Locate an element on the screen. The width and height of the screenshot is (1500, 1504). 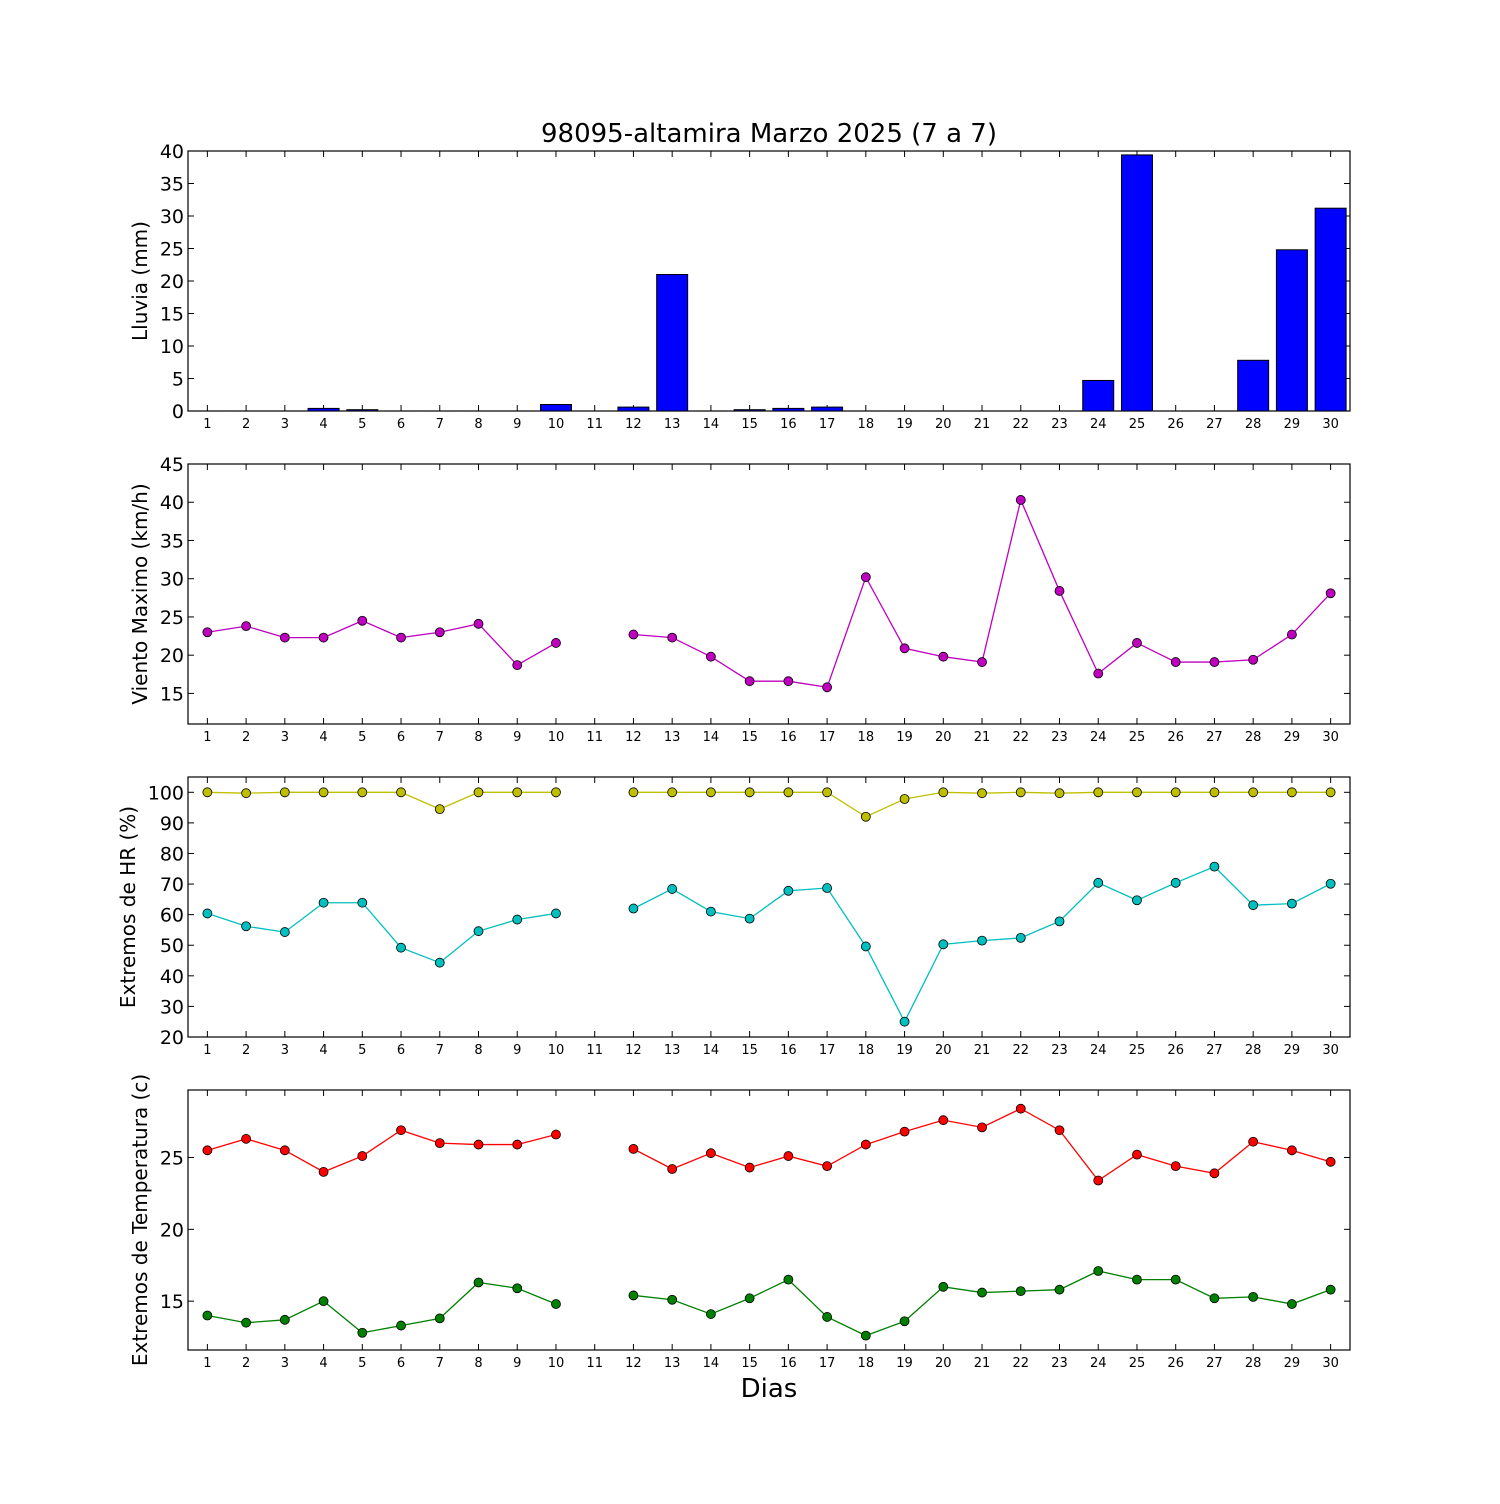
y-tick-label: 45 is located at coordinates (172, 465).